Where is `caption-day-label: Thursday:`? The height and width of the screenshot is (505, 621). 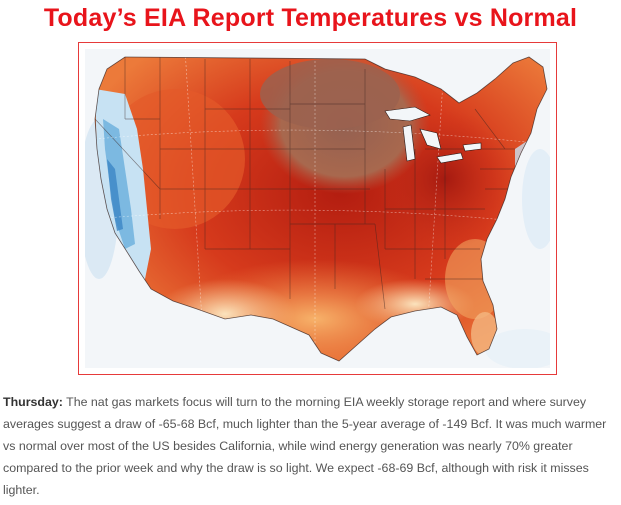
caption-day-label: Thursday: is located at coordinates (33, 402).